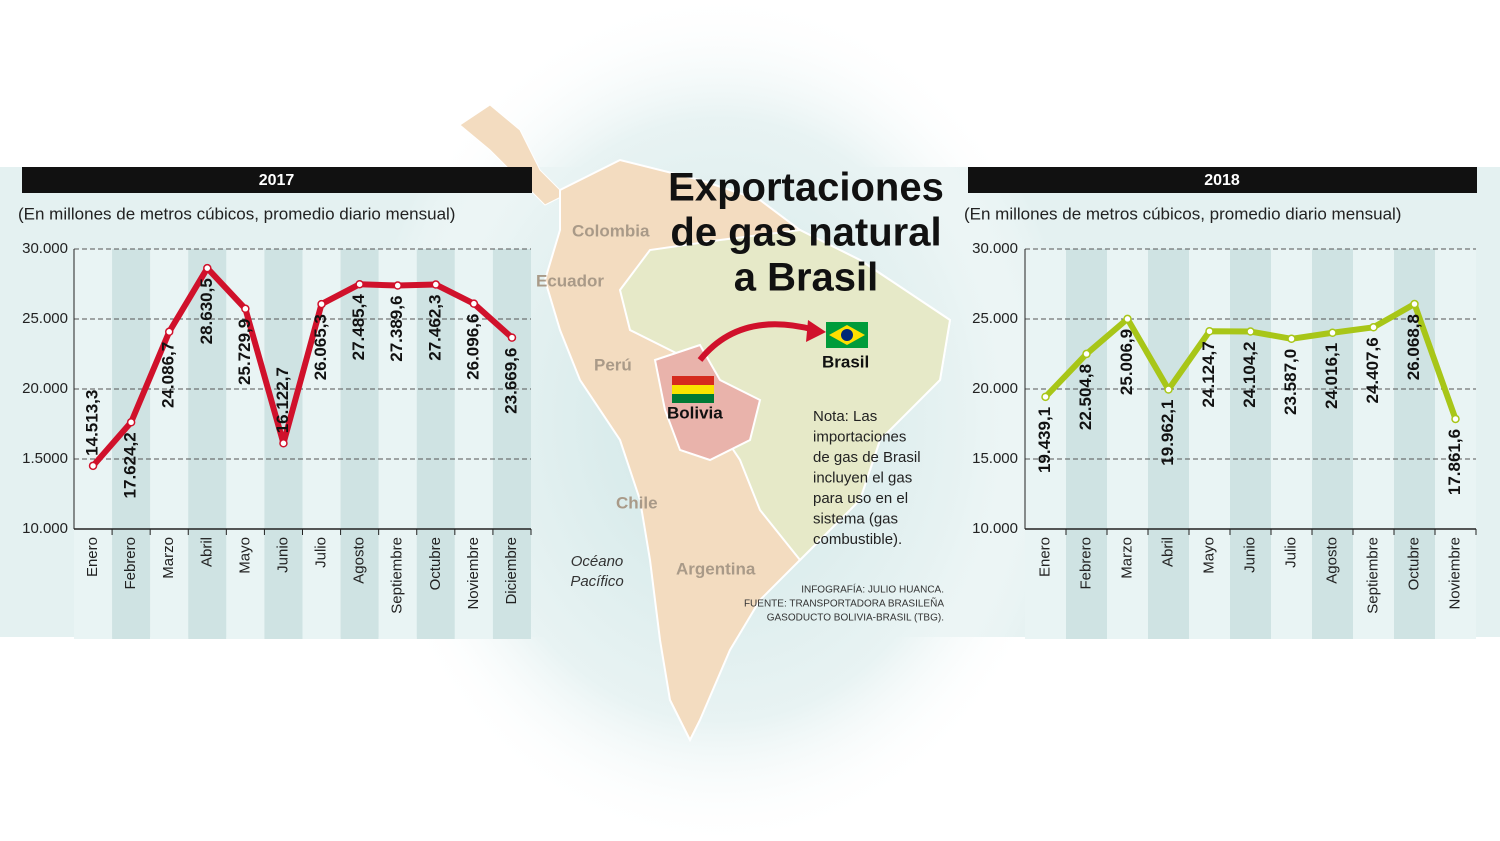 The image size is (1500, 841). What do you see at coordinates (570, 280) in the screenshot?
I see `country-label: Ecuador` at bounding box center [570, 280].